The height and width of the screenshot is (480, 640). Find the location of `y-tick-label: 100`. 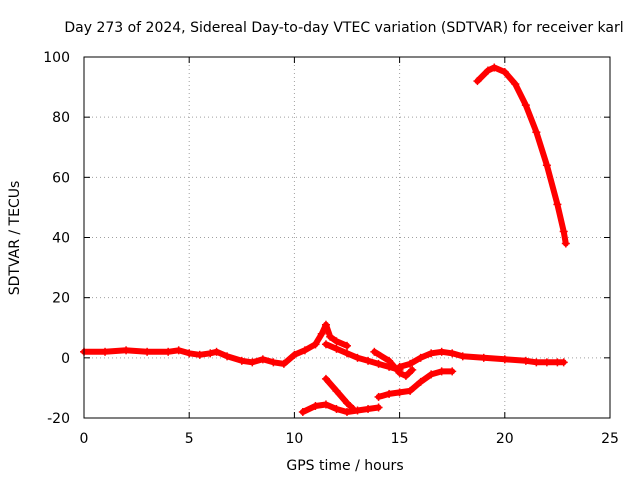

y-tick-label: 100 is located at coordinates (56, 58).